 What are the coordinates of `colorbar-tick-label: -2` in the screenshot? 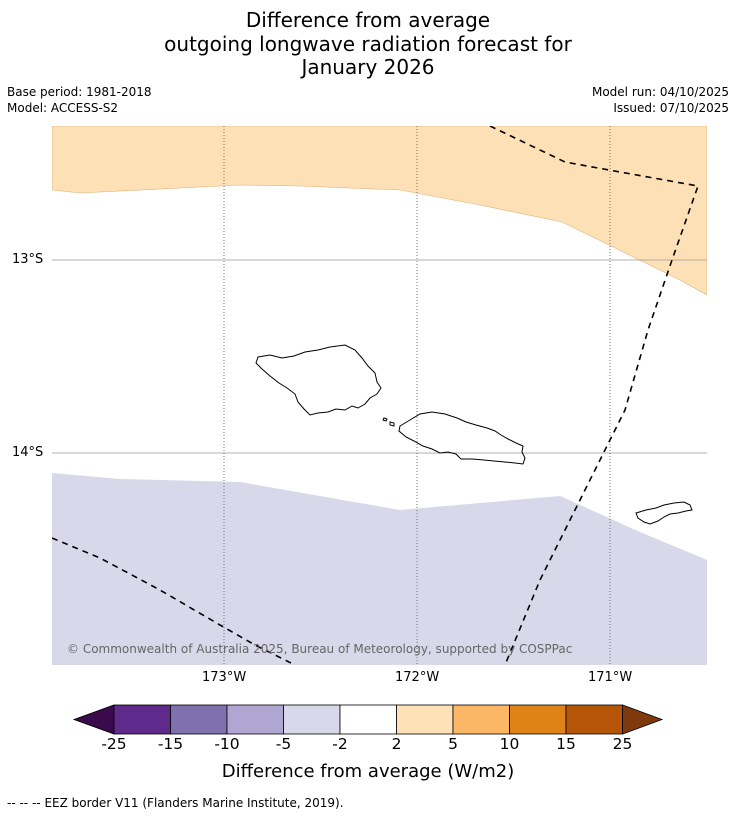 It's located at (340, 744).